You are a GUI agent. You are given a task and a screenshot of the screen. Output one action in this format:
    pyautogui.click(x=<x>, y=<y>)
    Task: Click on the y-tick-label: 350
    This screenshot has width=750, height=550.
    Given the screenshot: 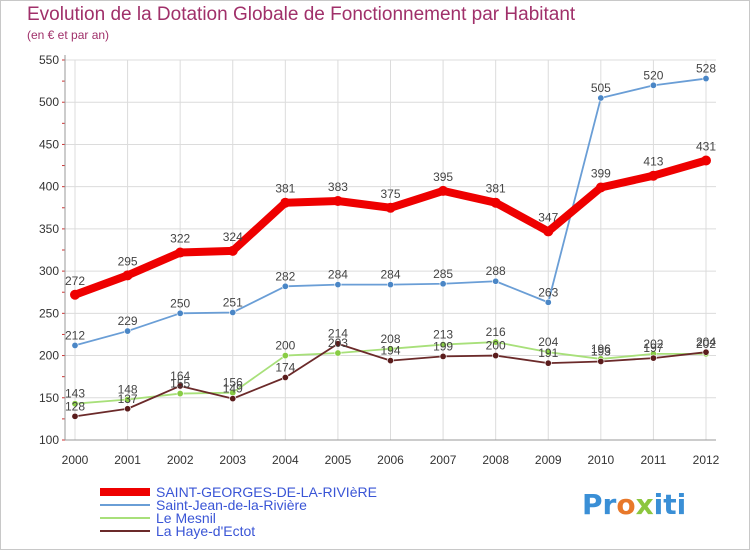 What is the action you would take?
    pyautogui.click(x=49, y=229)
    